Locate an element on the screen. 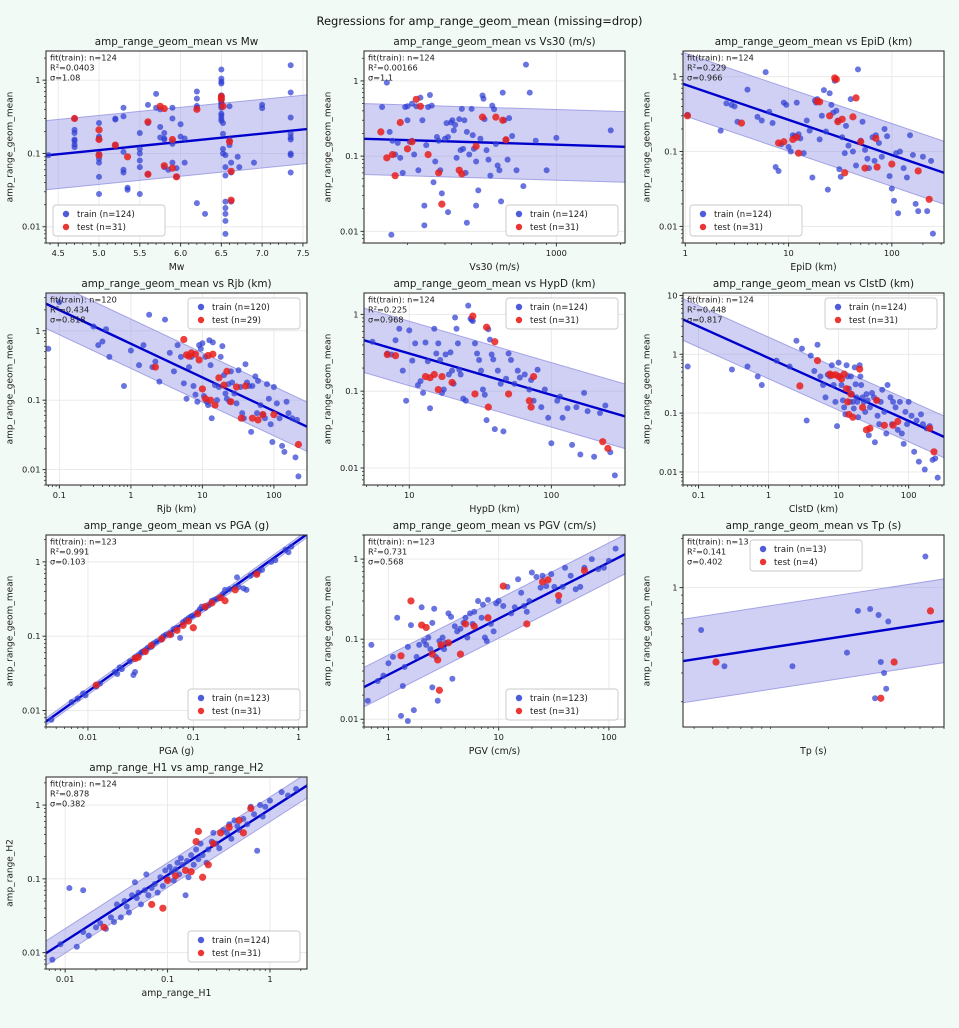 The width and height of the screenshot is (959, 1028). y-axis-label: amp_range_geom_mean is located at coordinates (647, 147).